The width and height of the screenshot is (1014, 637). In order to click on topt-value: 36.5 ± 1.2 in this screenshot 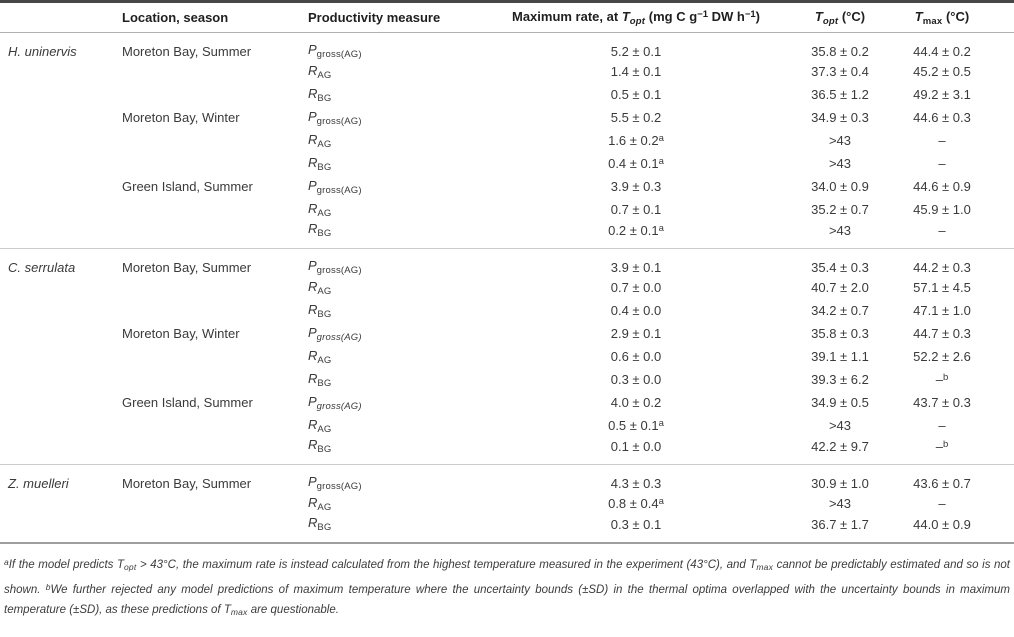, I will do `click(840, 94)`.